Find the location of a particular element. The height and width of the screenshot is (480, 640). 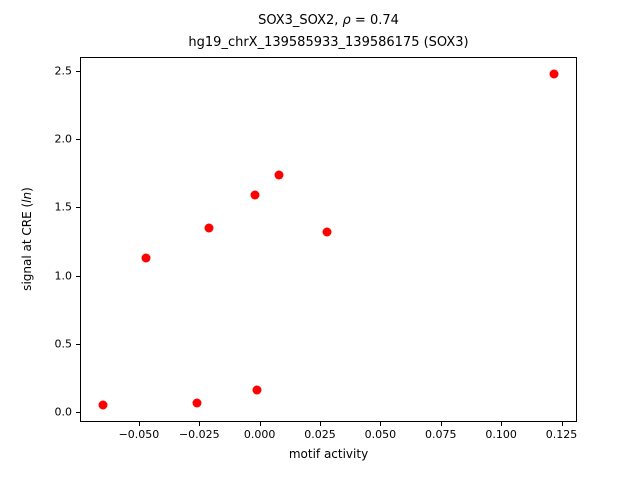

x-tick-label: 0.050 is located at coordinates (380, 434).